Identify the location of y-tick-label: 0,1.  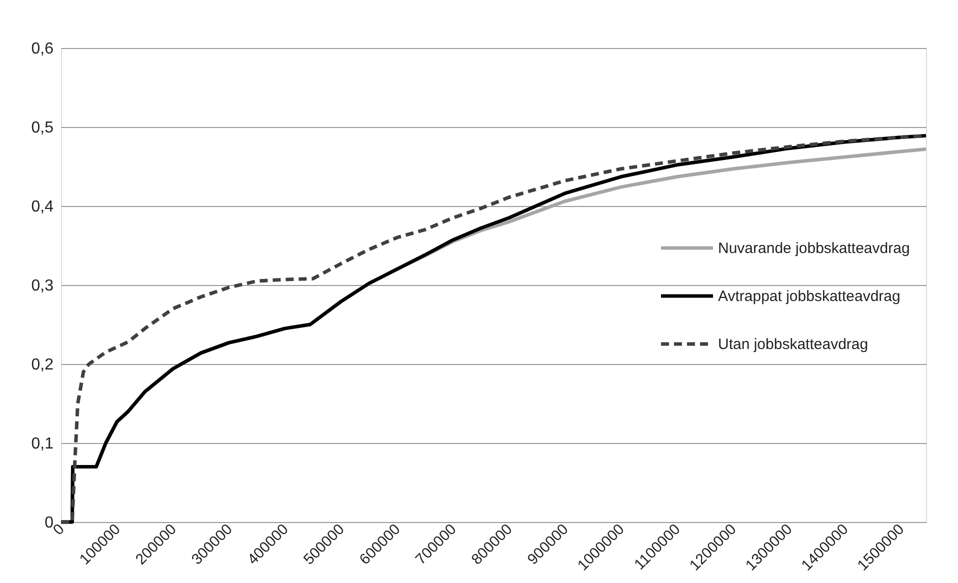
(42, 444).